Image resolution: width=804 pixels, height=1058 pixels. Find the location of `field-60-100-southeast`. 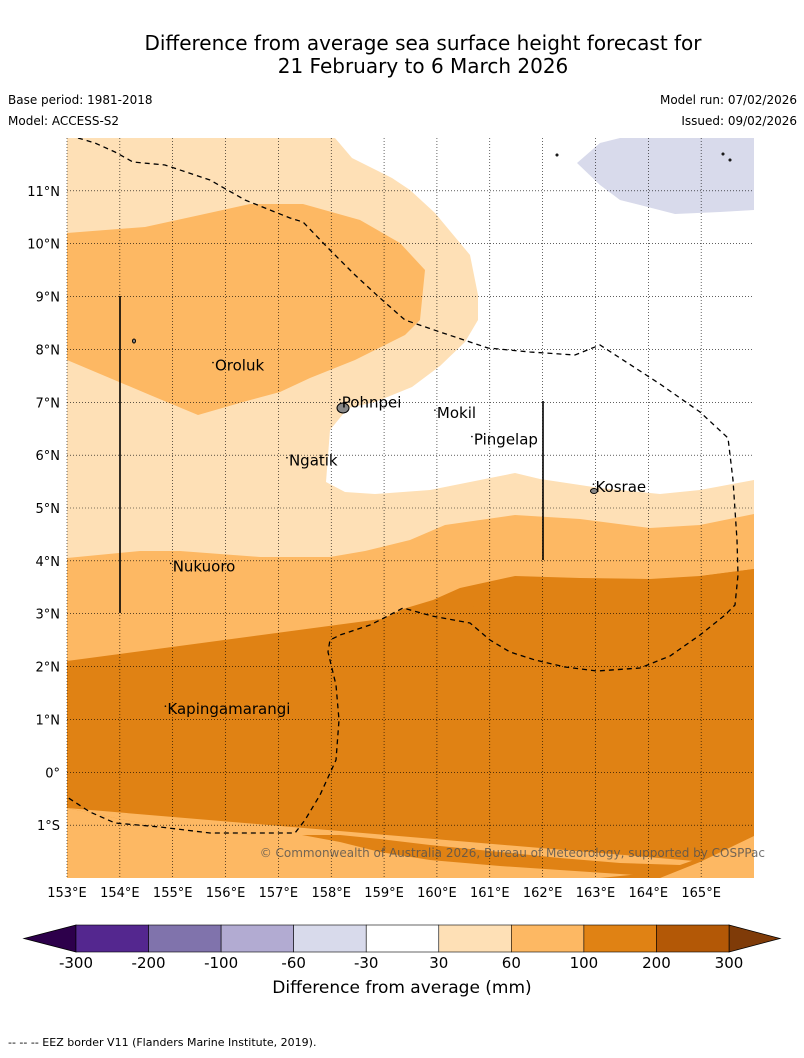

field-60-100-southeast is located at coordinates (707, 857).